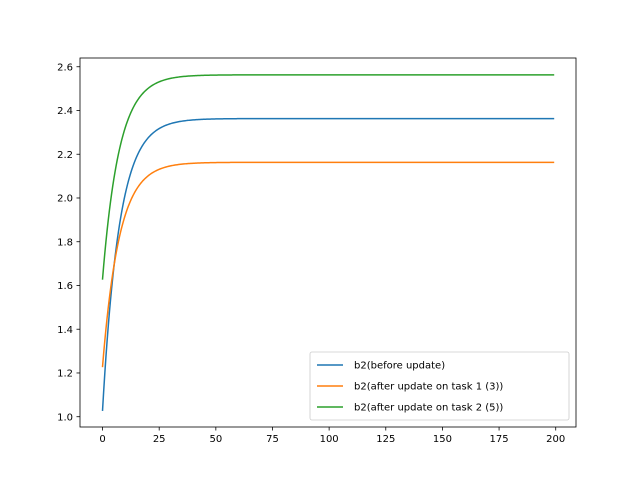  I want to click on y-axis: 1.0 1.2 1.4 1.6 1.8 2.0 2.2 2.4 2.6, so click(68, 242).